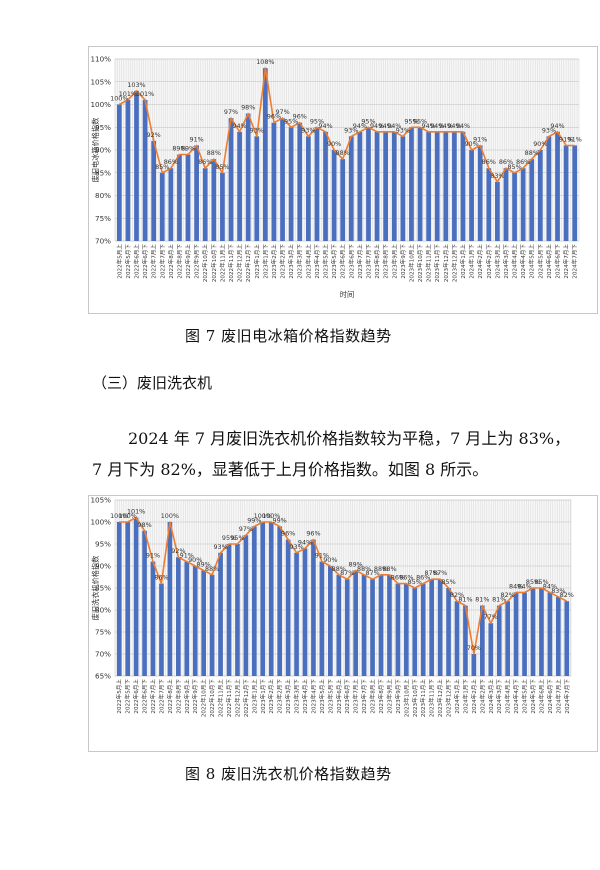 The height and width of the screenshot is (870, 600). Describe the element at coordinates (373, 696) in the screenshot. I see `fig8-x-tick-label: 2023年8月上` at that location.